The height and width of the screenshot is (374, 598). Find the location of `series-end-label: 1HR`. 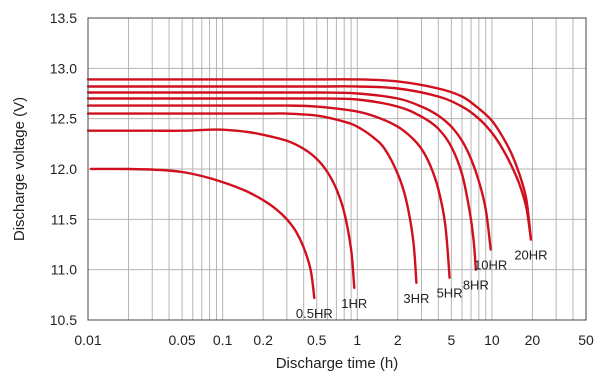

series-end-label: 1HR is located at coordinates (354, 303).